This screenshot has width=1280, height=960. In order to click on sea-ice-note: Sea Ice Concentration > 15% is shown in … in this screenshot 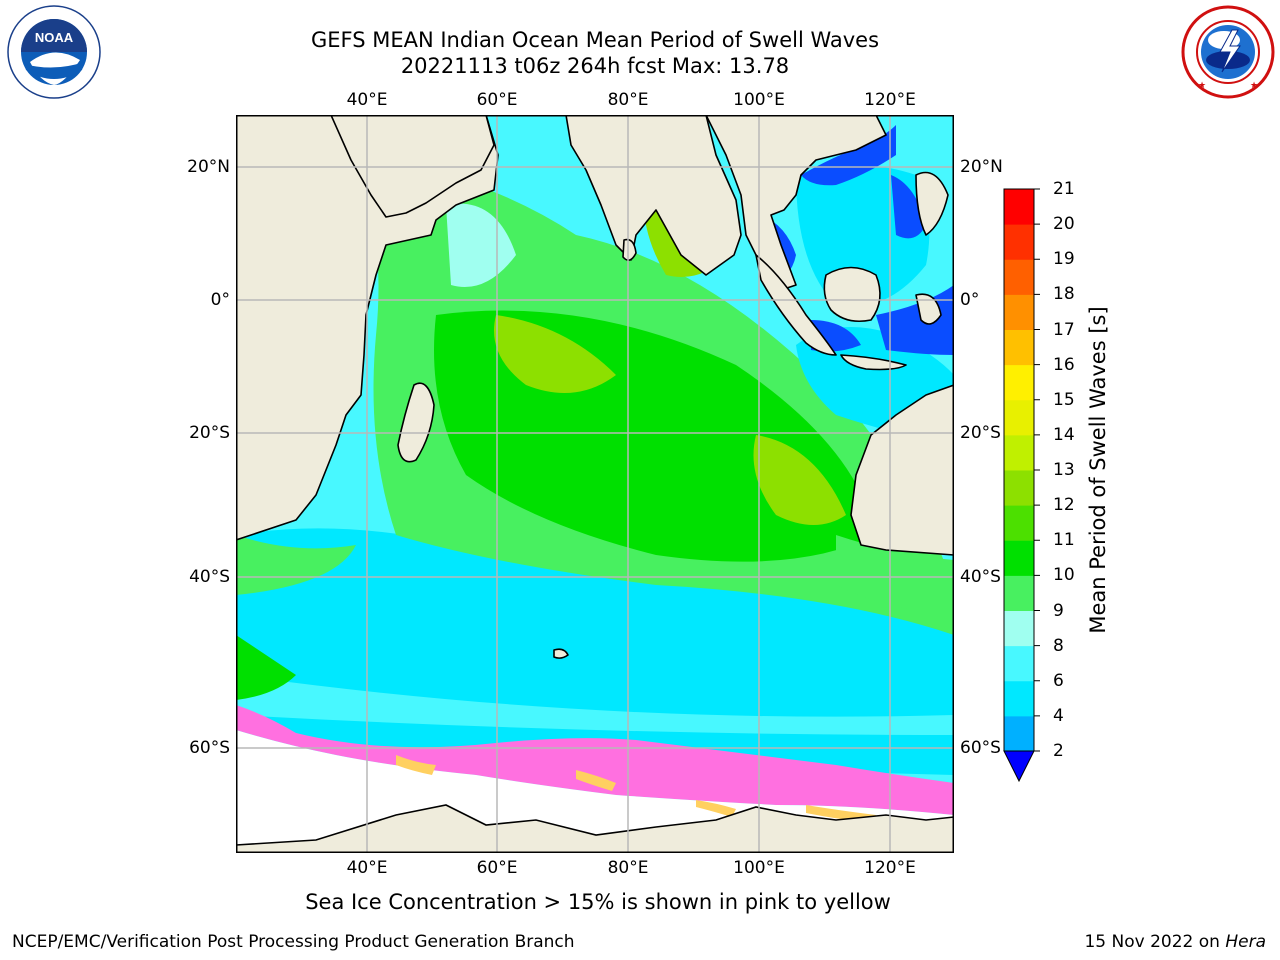, I will do `click(598, 902)`.